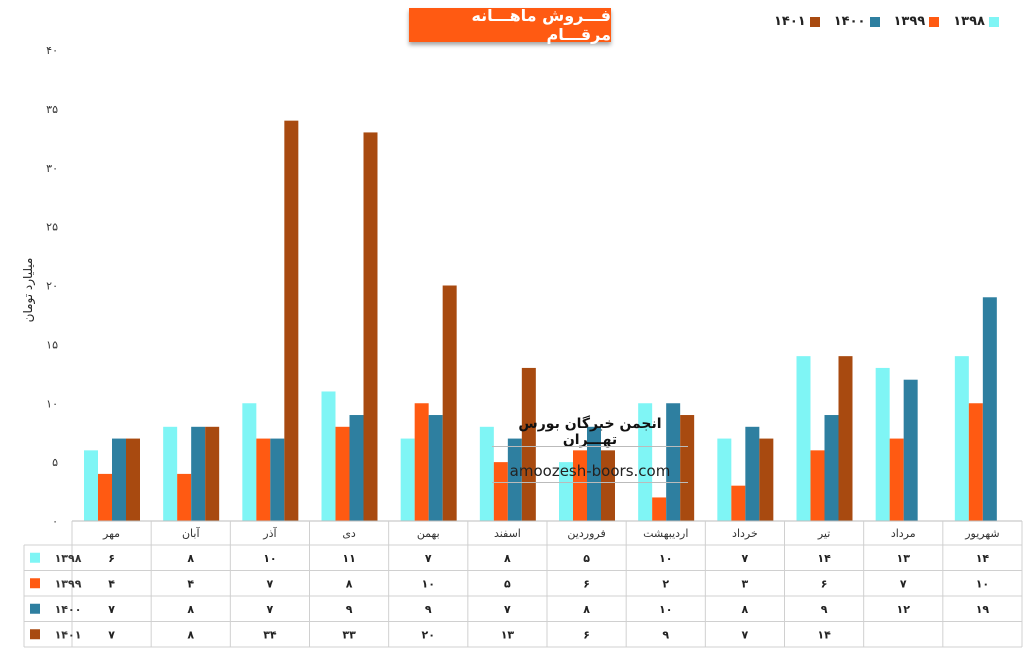  What do you see at coordinates (507, 533) in the screenshot?
I see `category-label: اسفند` at bounding box center [507, 533].